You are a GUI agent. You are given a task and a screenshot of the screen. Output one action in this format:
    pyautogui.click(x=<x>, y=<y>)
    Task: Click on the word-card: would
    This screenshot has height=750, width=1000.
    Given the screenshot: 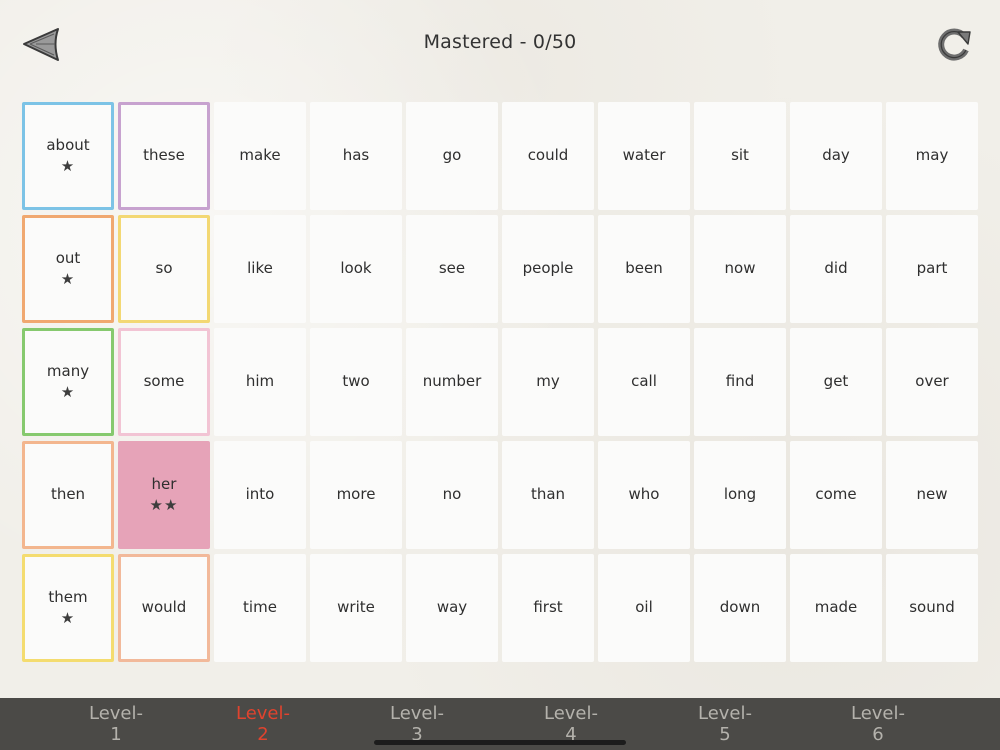 What is the action you would take?
    pyautogui.click(x=164, y=608)
    